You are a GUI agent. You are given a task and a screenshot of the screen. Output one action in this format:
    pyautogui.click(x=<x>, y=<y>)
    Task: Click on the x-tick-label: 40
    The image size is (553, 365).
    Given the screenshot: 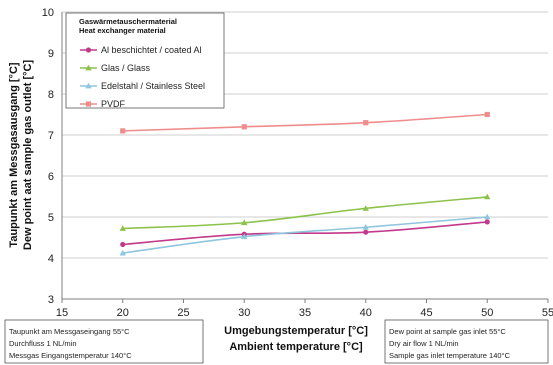 What is the action you would take?
    pyautogui.click(x=366, y=313)
    